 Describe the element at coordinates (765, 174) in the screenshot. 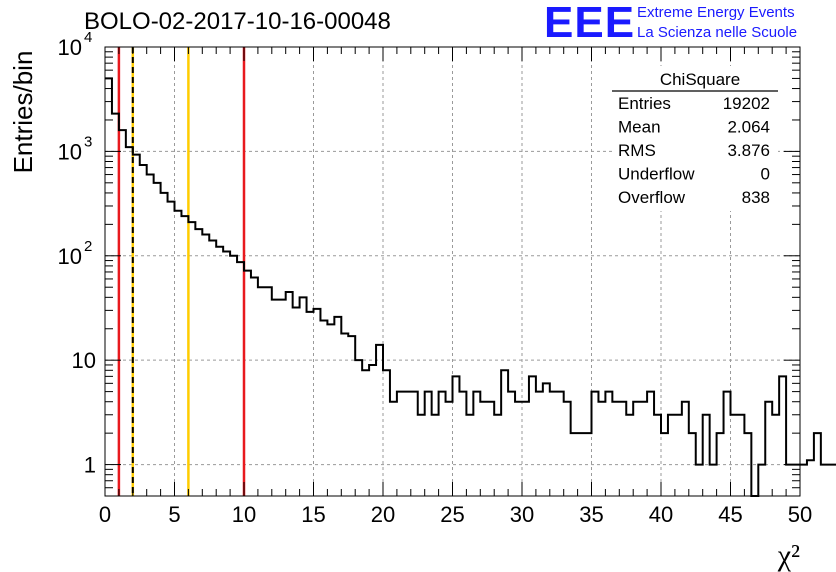

I see `stats-value: 0` at that location.